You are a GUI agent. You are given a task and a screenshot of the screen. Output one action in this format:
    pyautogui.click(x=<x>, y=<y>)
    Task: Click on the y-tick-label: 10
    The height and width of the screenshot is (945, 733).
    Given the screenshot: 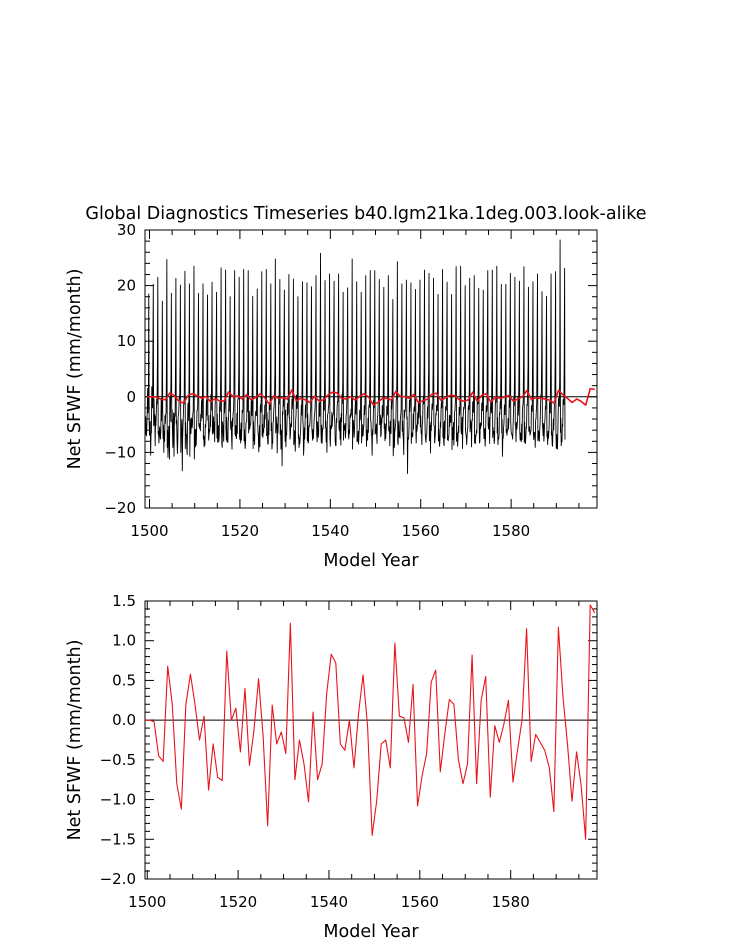 What is the action you would take?
    pyautogui.click(x=126, y=341)
    